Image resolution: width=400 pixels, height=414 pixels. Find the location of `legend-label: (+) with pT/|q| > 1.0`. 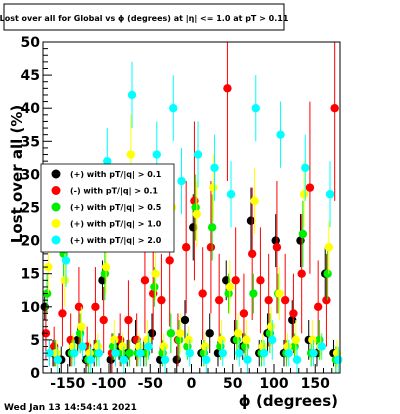

legend-label: (+) with pT/|q| > 1.0 is located at coordinates (116, 224).